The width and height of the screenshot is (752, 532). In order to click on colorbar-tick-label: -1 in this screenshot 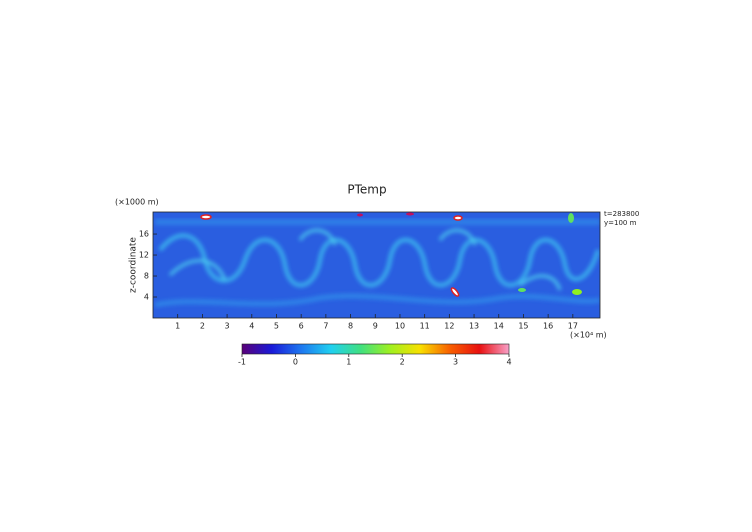, I will do `click(242, 362)`.